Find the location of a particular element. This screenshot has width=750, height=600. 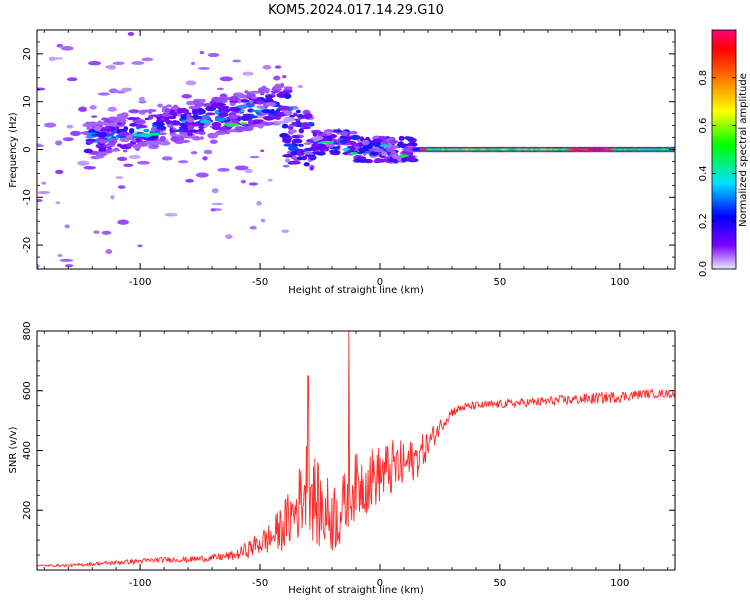

colorbar-tick-label: 0.8 is located at coordinates (703, 78).